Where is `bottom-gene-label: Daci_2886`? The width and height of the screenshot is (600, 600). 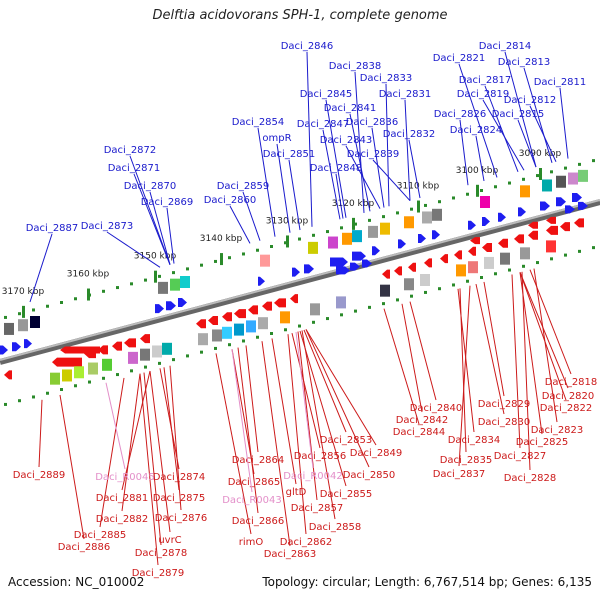
bottom-gene-label: Daci_2886 is located at coordinates (84, 547).